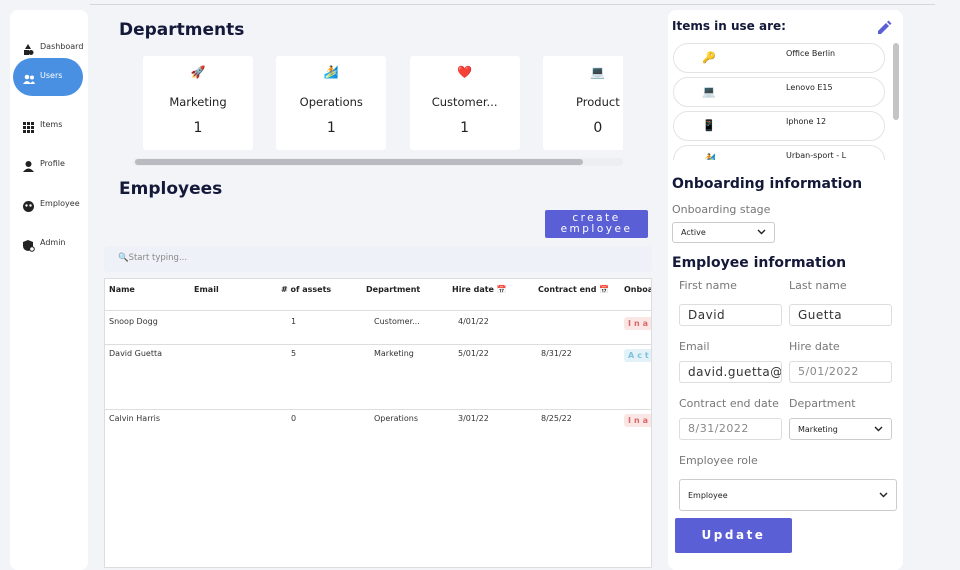 The image size is (960, 570). Describe the element at coordinates (733, 535) in the screenshot. I see `update-button: Update` at that location.